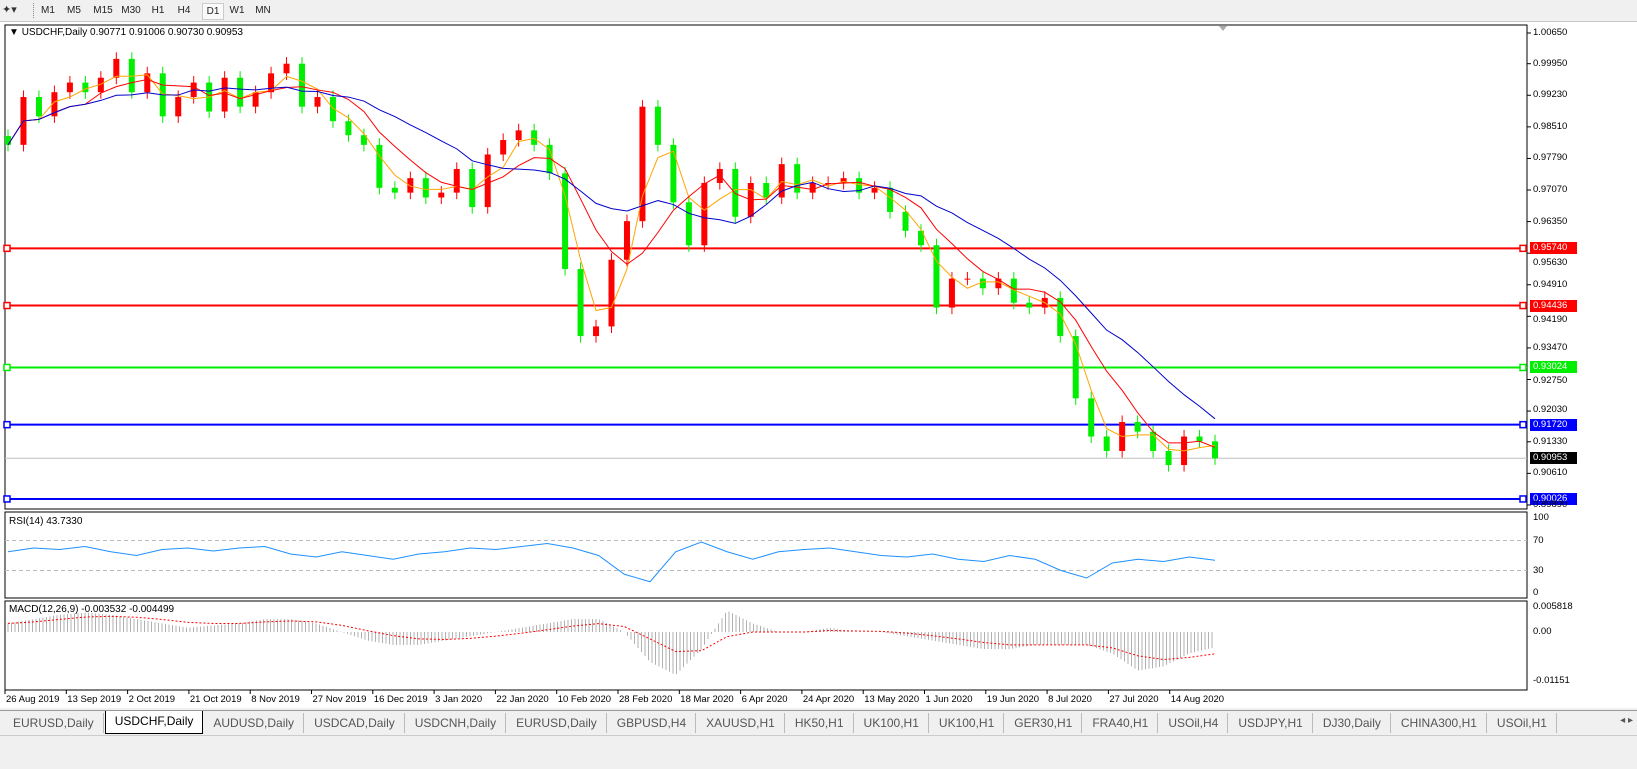 Image resolution: width=1637 pixels, height=769 pixels. Describe the element at coordinates (94, 699) in the screenshot. I see `date-tick-label: 13 Sep 2019` at that location.